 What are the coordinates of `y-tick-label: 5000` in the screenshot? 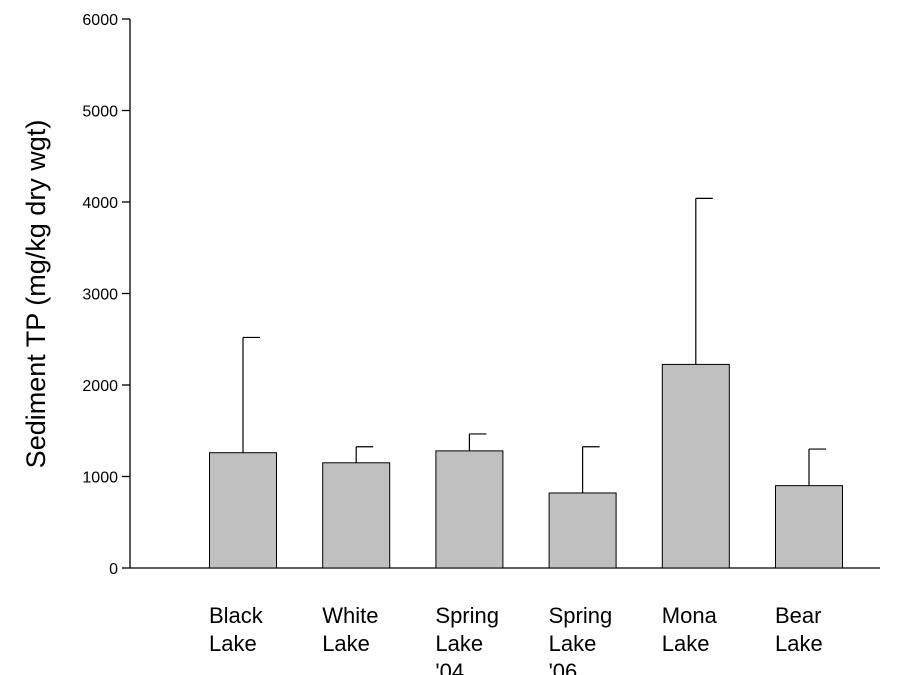 It's located at (100, 112).